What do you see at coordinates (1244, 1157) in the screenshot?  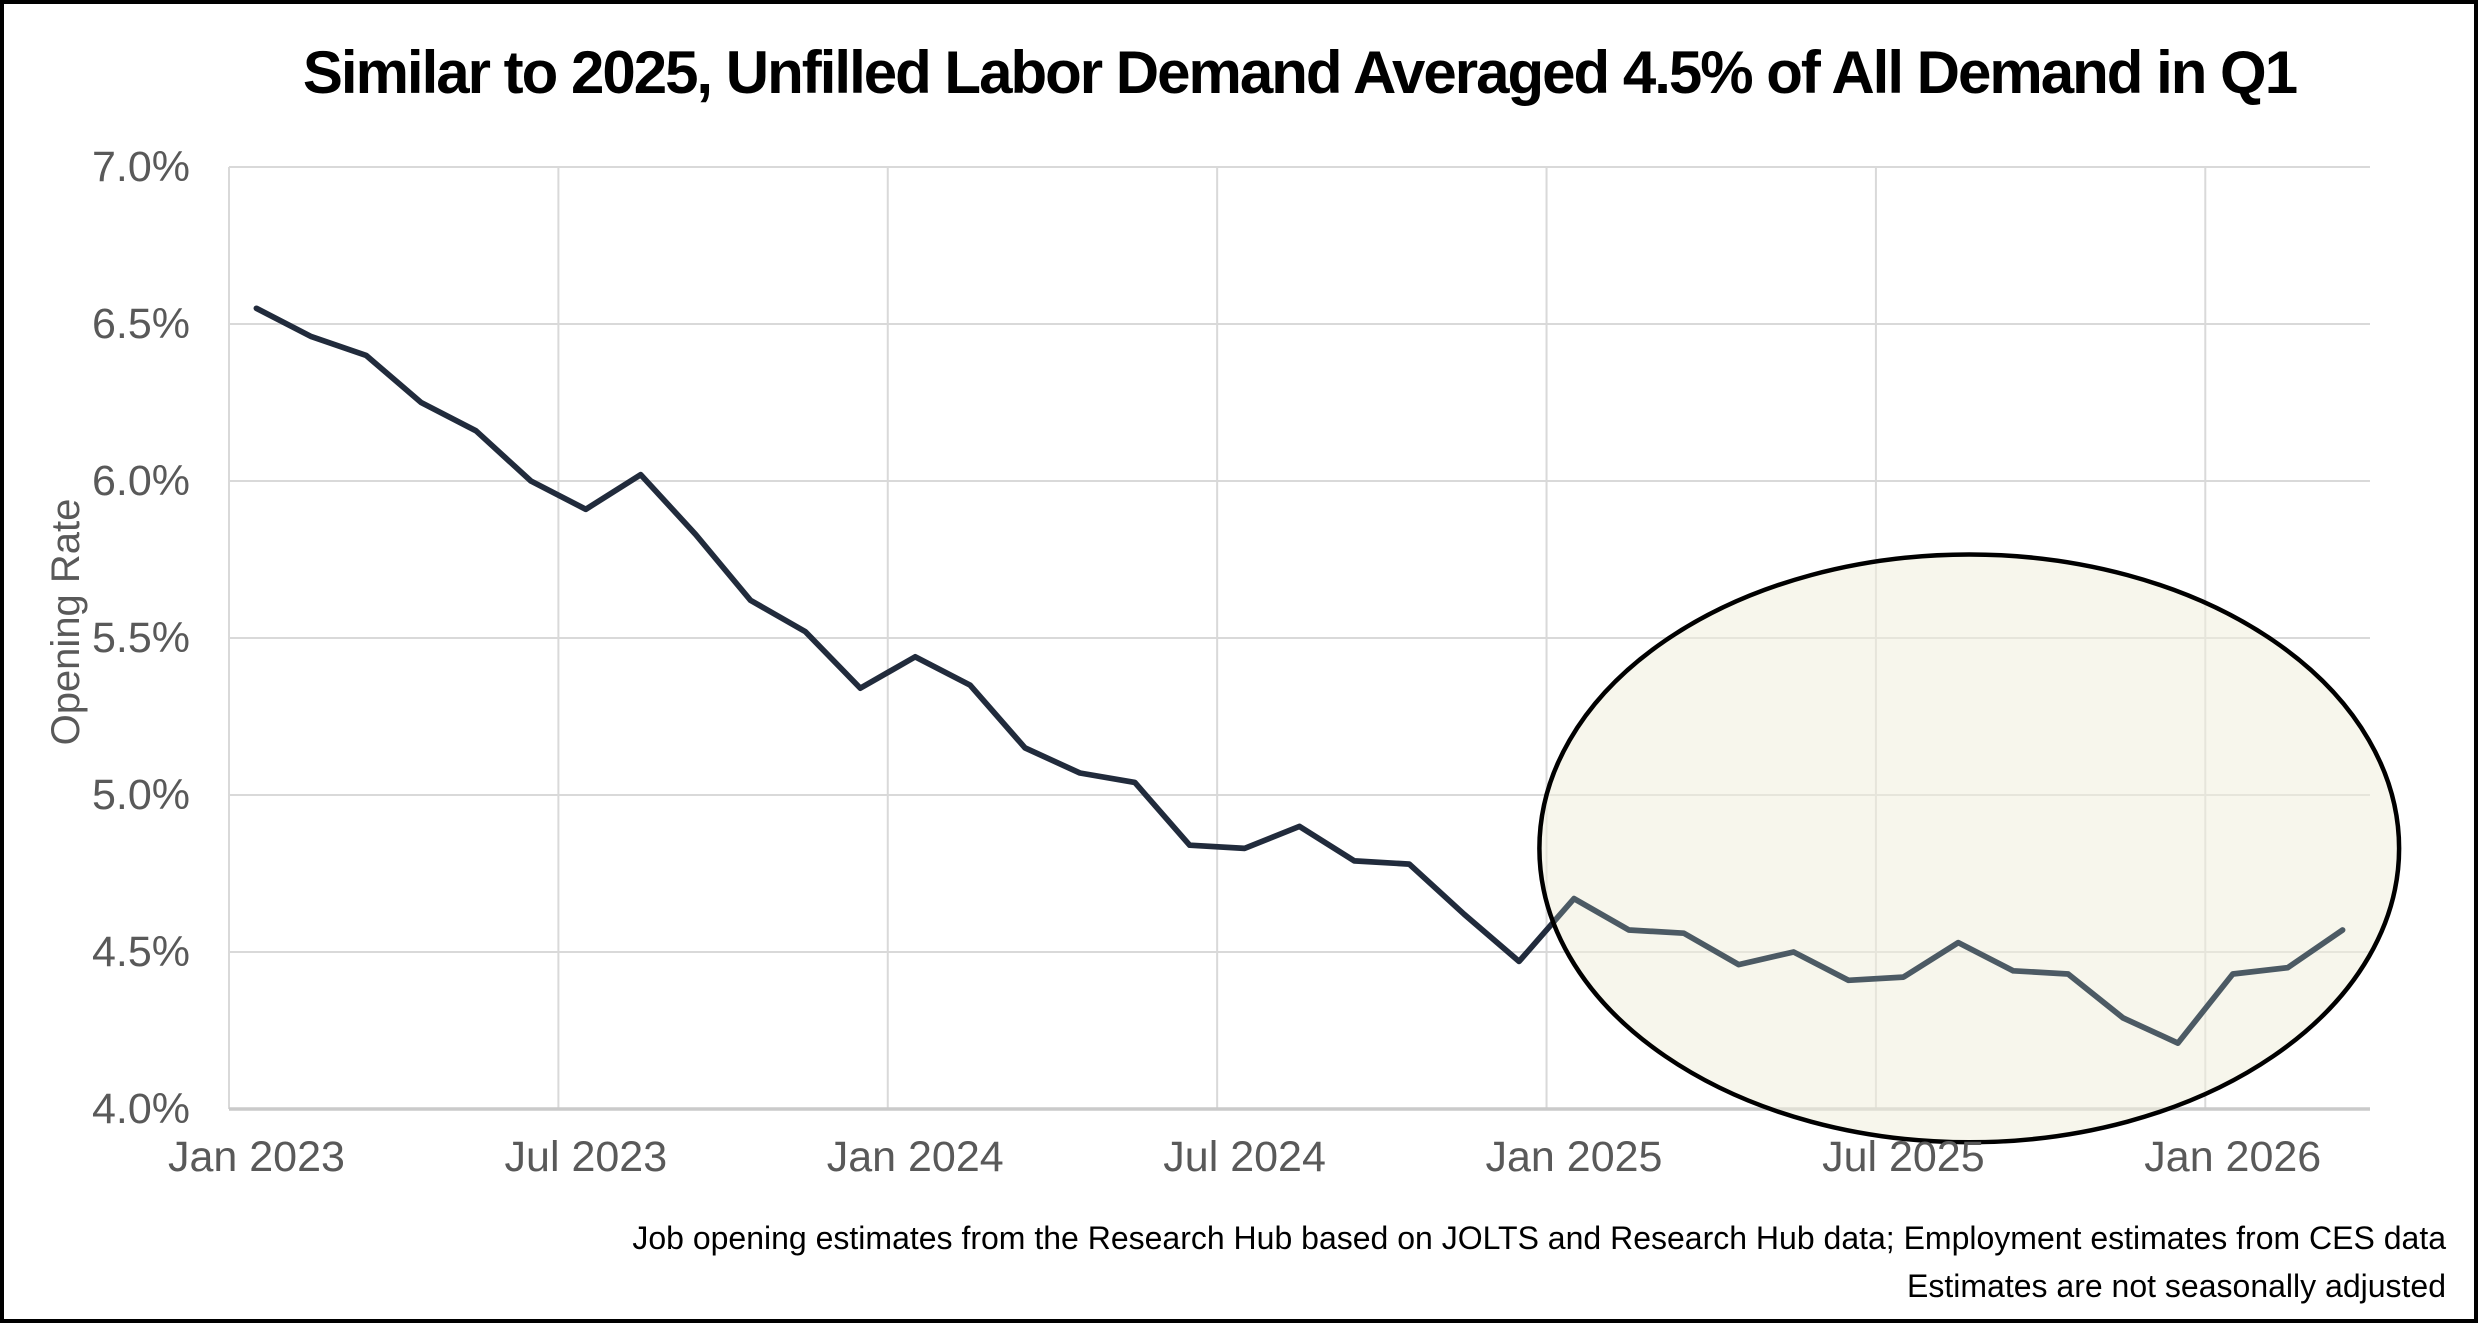 I see `x-tick-label: Jul 2024` at bounding box center [1244, 1157].